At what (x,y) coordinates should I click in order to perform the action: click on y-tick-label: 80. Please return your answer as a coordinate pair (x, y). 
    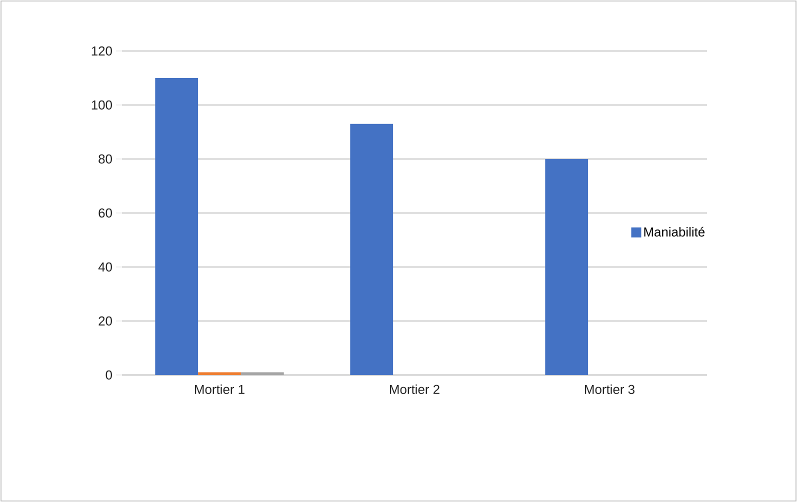
    Looking at the image, I should click on (105, 159).